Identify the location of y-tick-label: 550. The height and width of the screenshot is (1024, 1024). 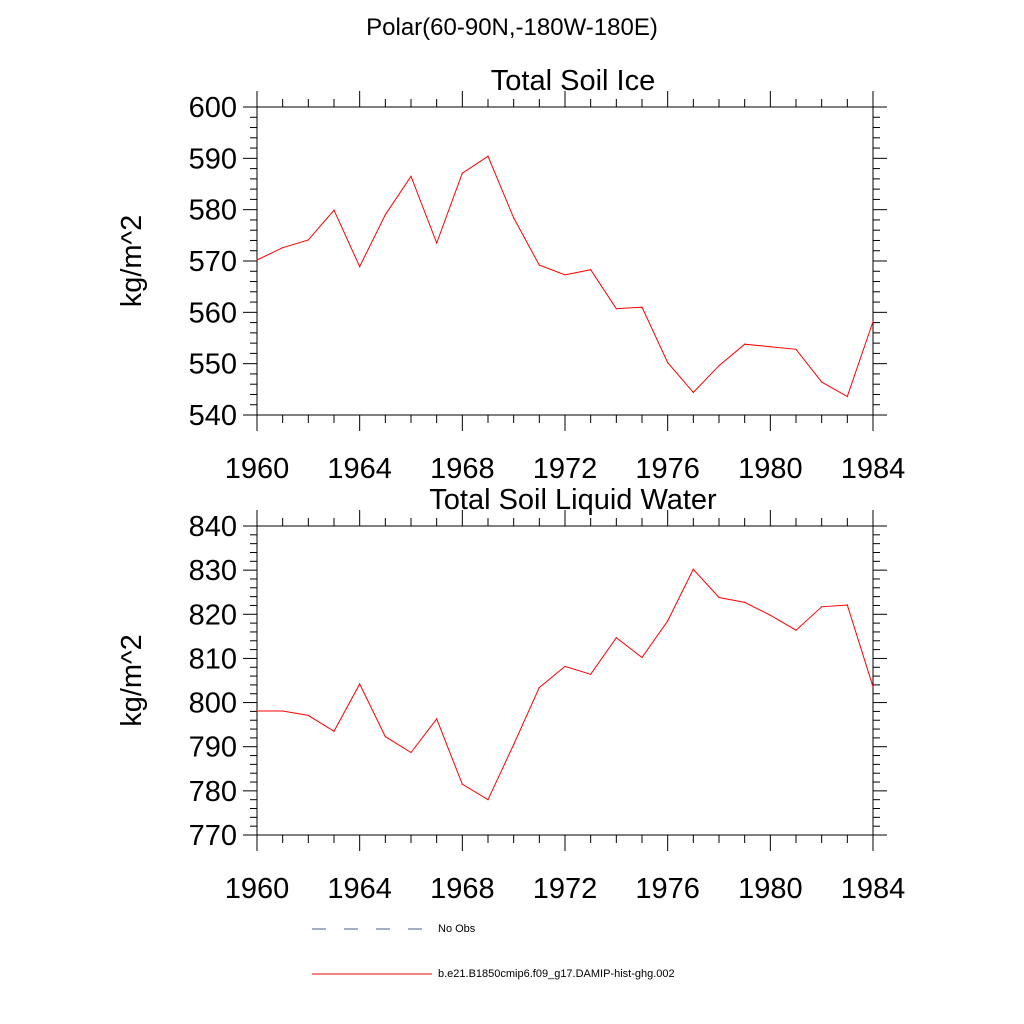
(213, 365).